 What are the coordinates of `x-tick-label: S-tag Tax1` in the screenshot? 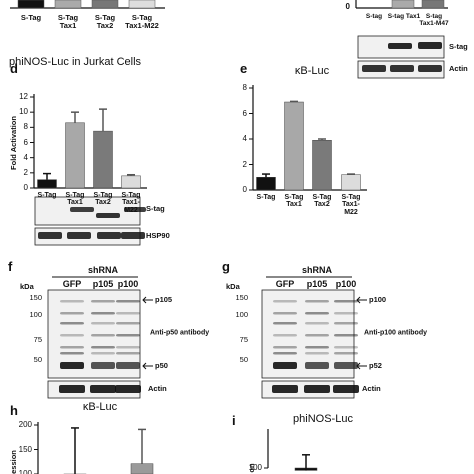 It's located at (404, 16).